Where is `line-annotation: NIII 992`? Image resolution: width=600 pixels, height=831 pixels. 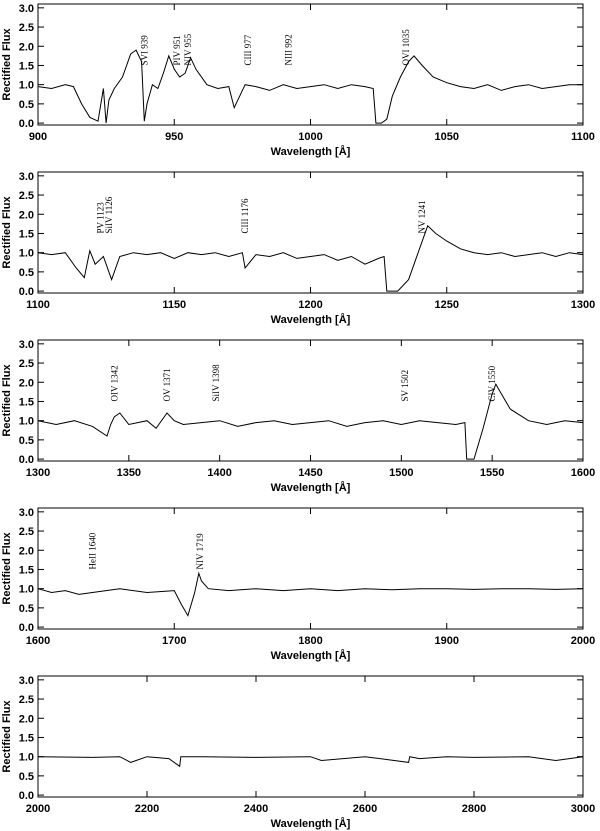 line-annotation: NIII 992 is located at coordinates (289, 49).